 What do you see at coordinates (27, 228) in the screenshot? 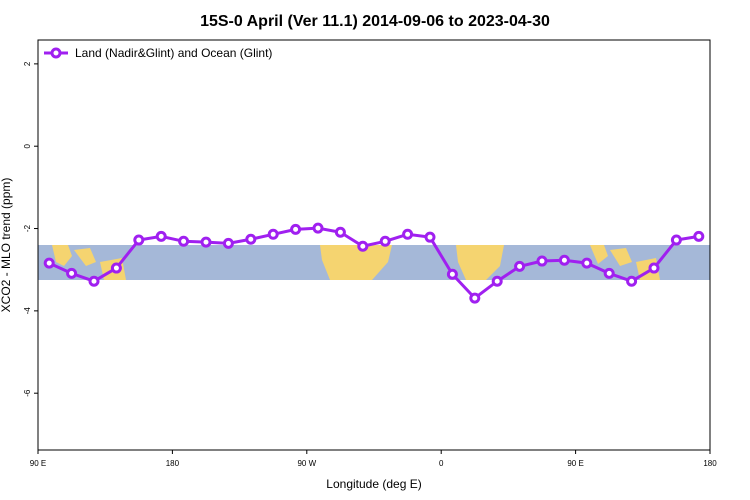
I see `y-tick-label: -2` at bounding box center [27, 228].